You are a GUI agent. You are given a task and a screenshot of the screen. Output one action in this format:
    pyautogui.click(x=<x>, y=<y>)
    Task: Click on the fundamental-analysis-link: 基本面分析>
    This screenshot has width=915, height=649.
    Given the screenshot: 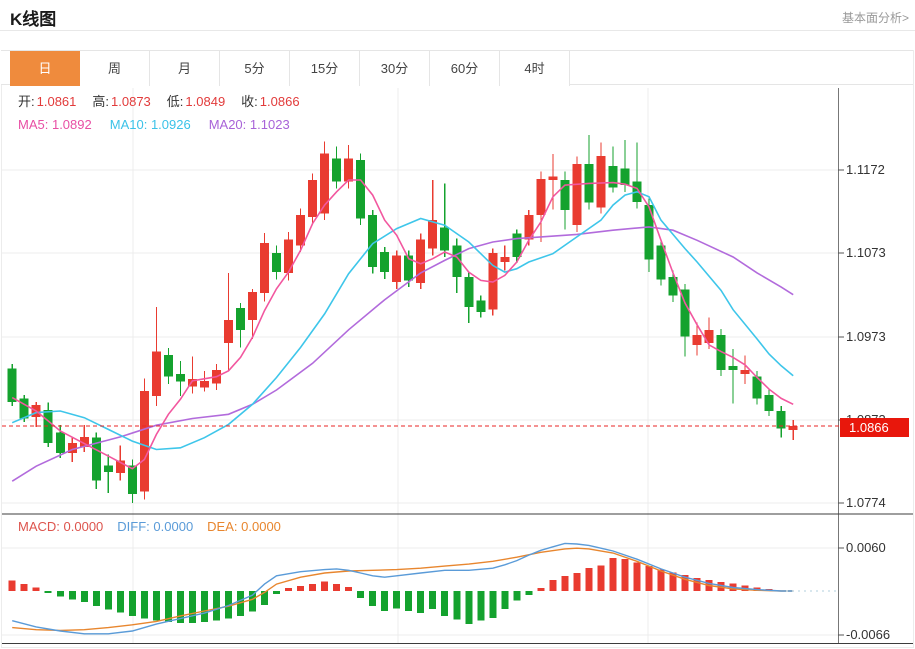 What is the action you would take?
    pyautogui.click(x=875, y=18)
    